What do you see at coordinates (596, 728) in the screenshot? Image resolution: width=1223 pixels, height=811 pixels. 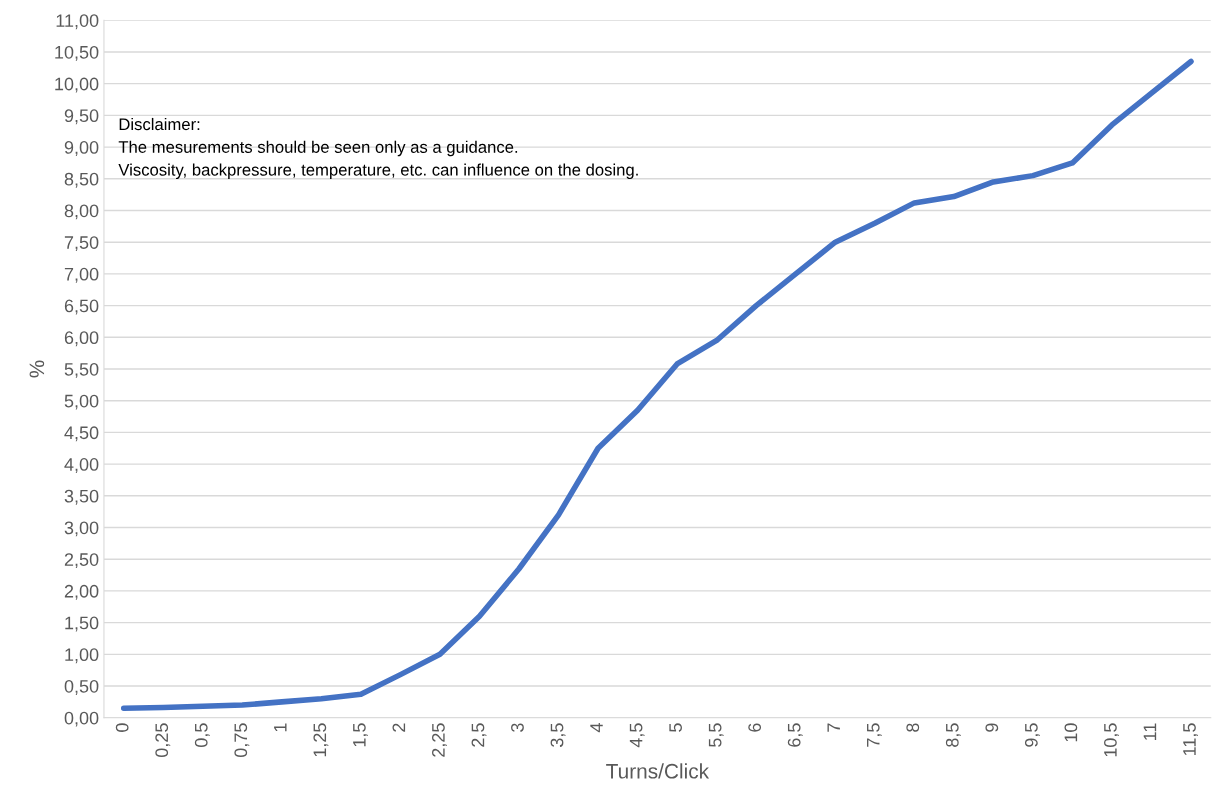 I see `x-tick-label: 4` at bounding box center [596, 728].